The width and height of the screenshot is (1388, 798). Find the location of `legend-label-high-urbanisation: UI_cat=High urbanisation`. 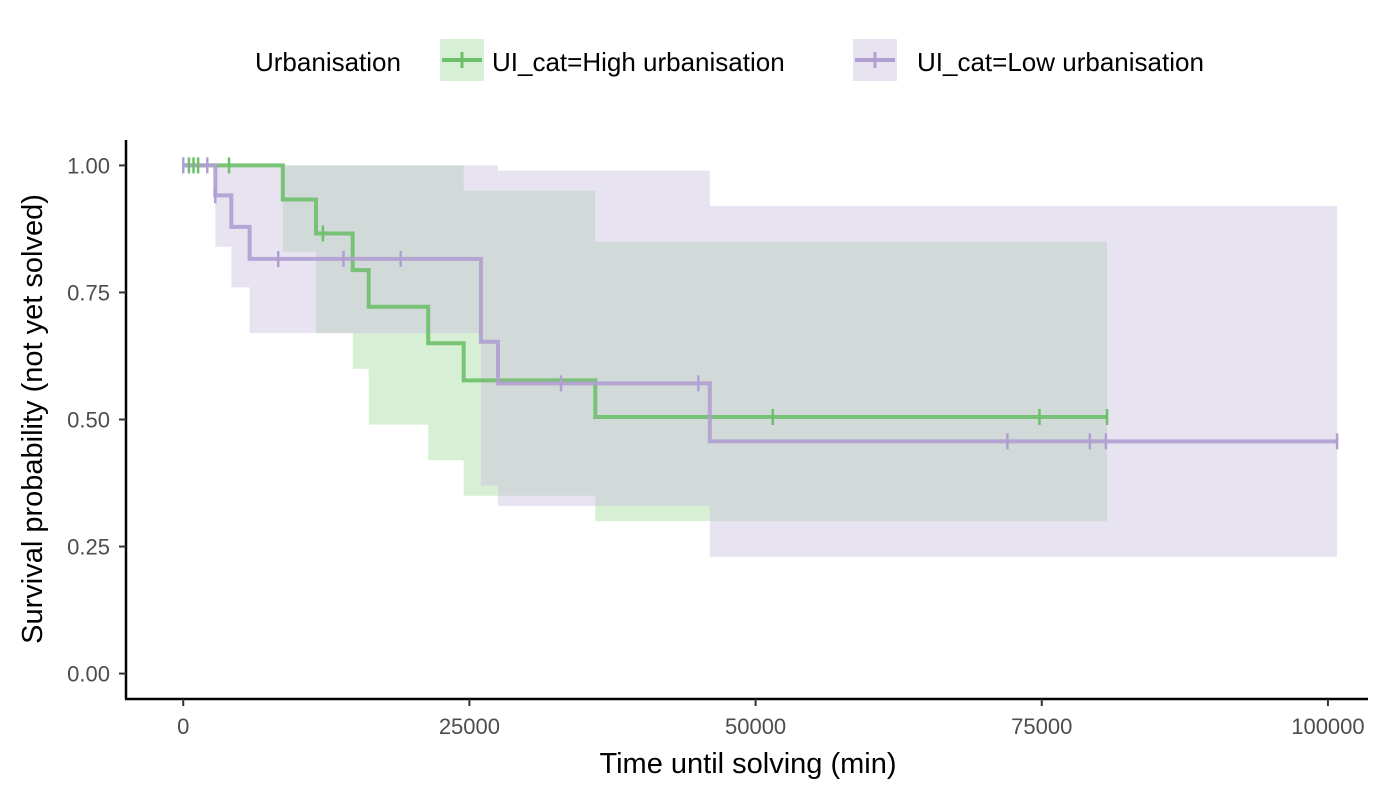

legend-label-high-urbanisation: UI_cat=High urbanisation is located at coordinates (638, 62).